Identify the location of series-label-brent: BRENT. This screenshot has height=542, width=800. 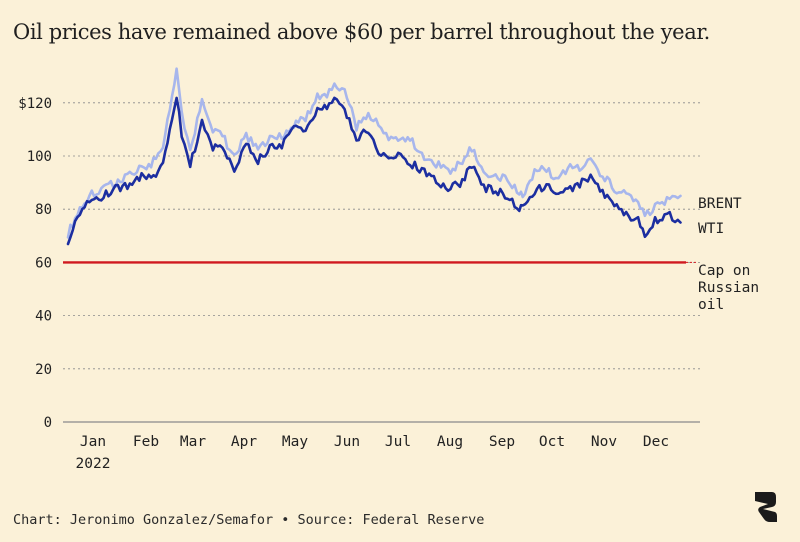
(720, 204).